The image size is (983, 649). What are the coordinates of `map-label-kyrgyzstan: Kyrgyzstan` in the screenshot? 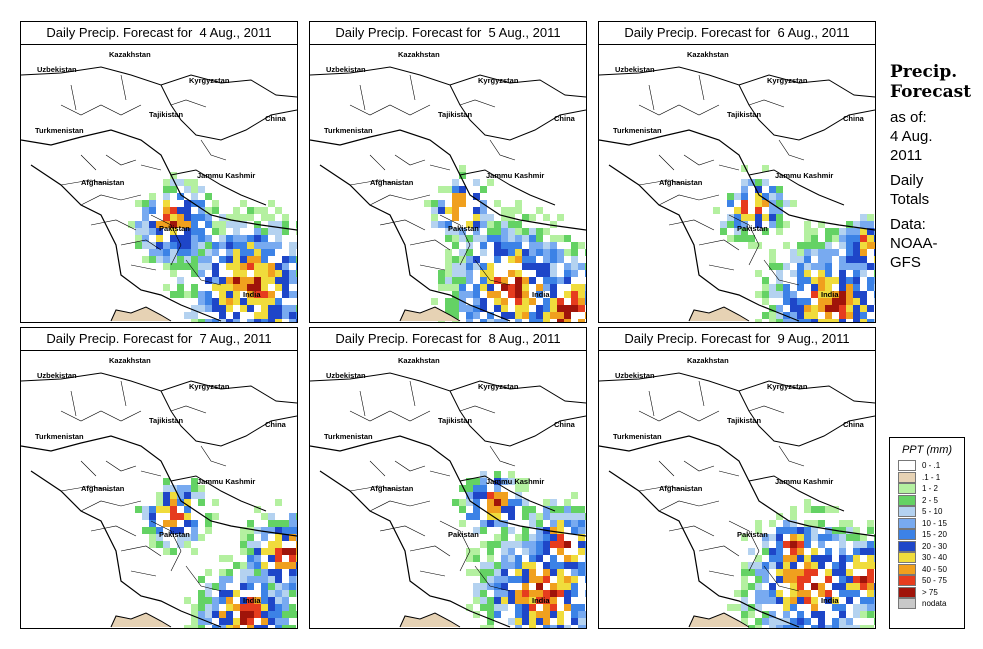 It's located at (787, 386).